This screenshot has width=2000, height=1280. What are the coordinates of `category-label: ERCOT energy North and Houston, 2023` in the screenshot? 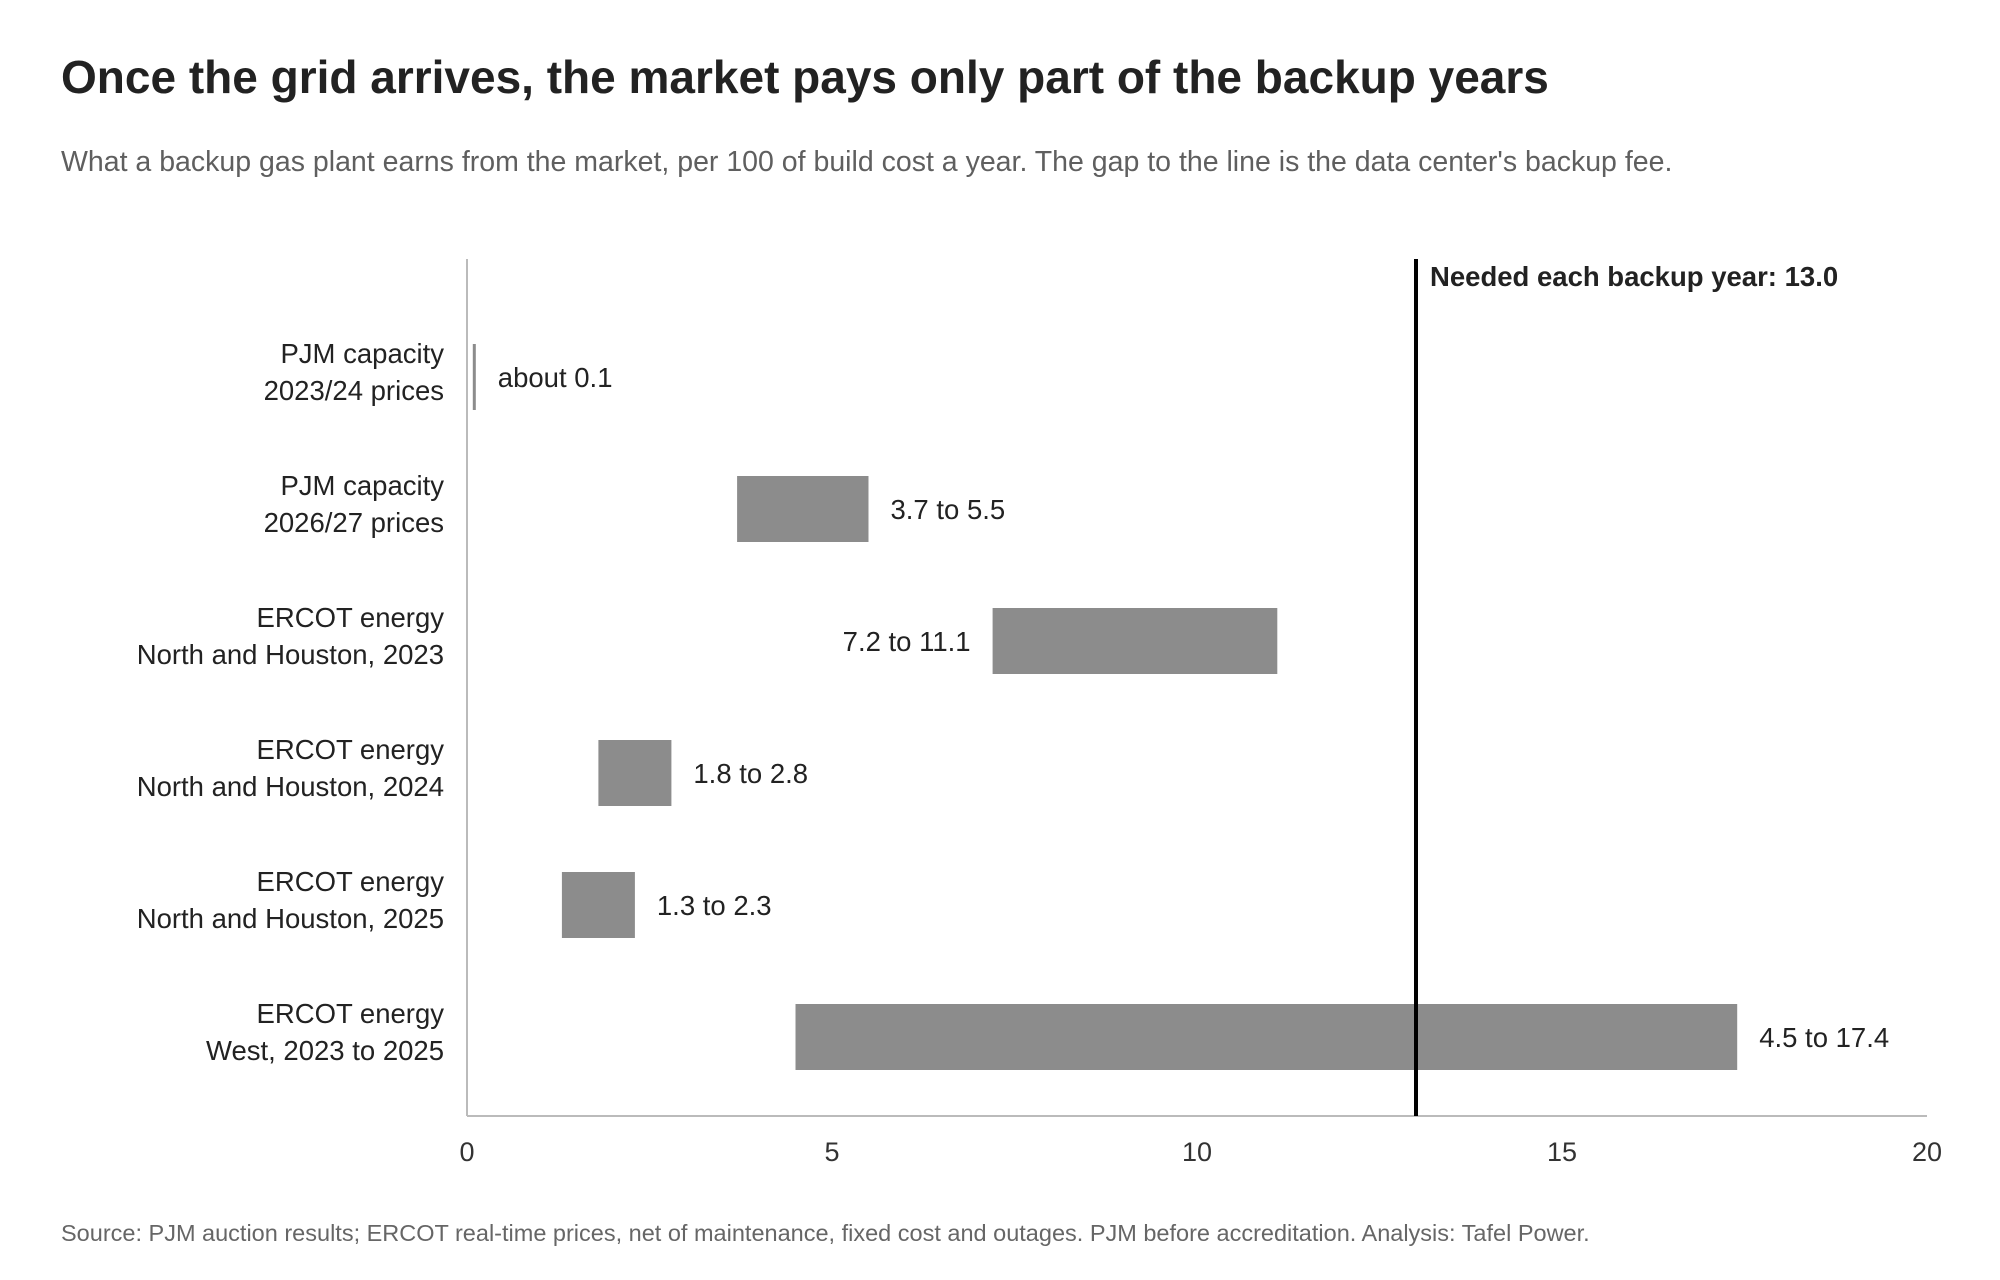 It's located at (291, 636).